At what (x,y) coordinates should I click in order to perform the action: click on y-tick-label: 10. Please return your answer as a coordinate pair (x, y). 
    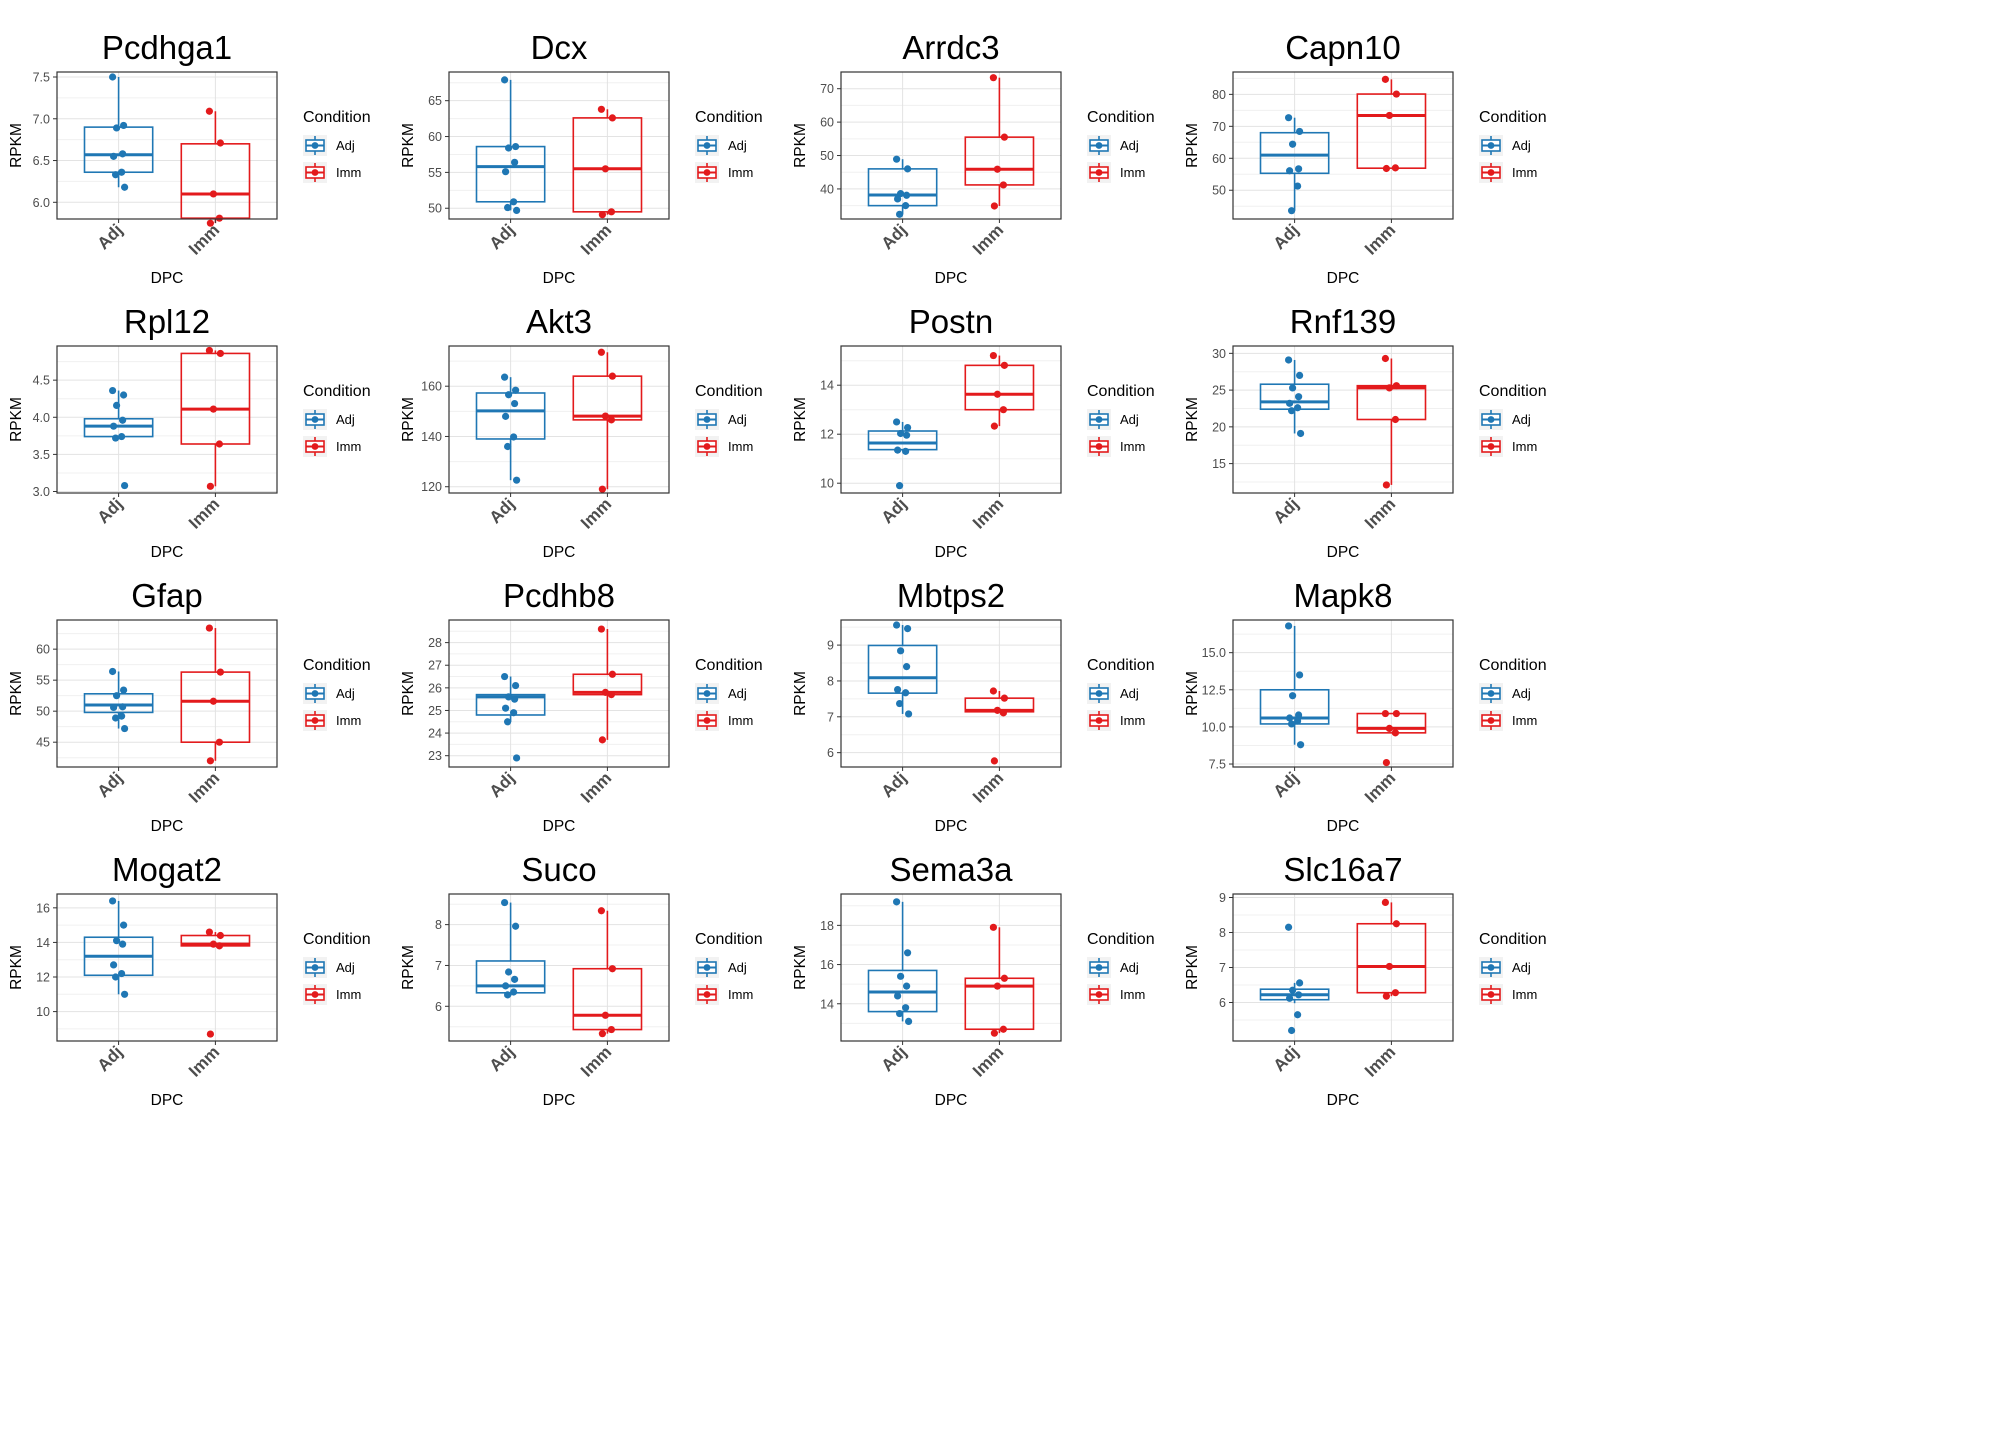
    Looking at the image, I should click on (827, 484).